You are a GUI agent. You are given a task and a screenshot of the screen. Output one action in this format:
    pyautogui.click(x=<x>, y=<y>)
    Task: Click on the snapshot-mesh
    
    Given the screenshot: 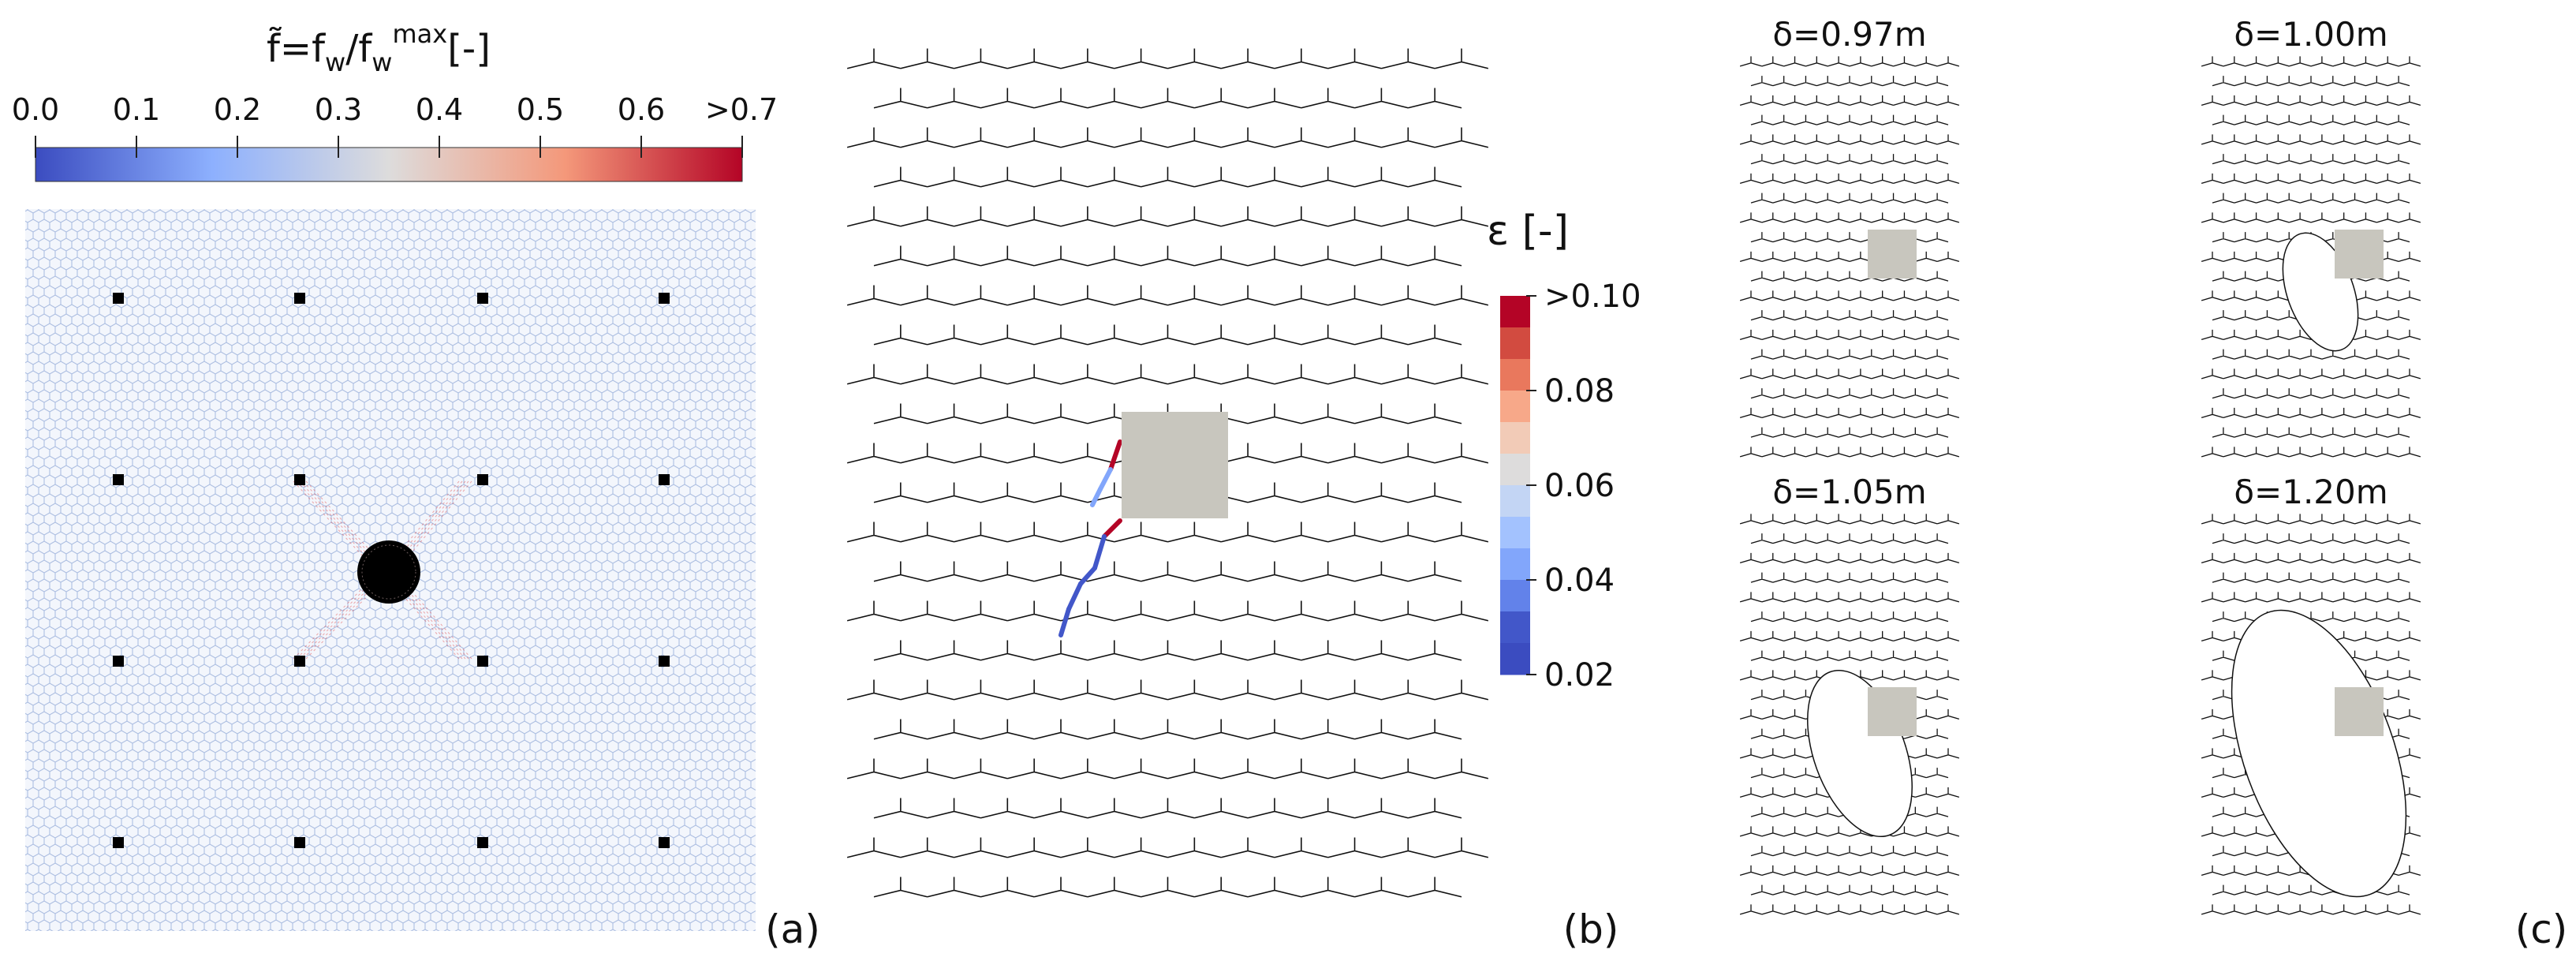 What is the action you would take?
    pyautogui.click(x=1849, y=257)
    